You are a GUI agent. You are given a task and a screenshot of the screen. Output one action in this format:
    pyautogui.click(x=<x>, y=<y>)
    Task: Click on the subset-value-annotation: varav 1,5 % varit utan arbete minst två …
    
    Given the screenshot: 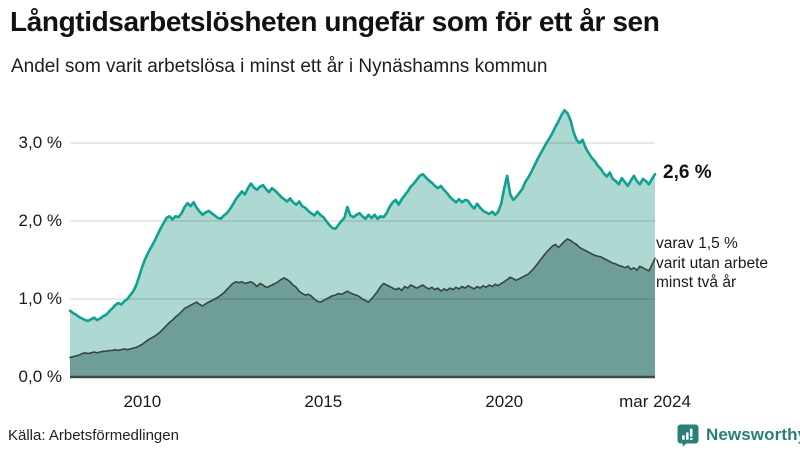 What is the action you would take?
    pyautogui.click(x=712, y=263)
    